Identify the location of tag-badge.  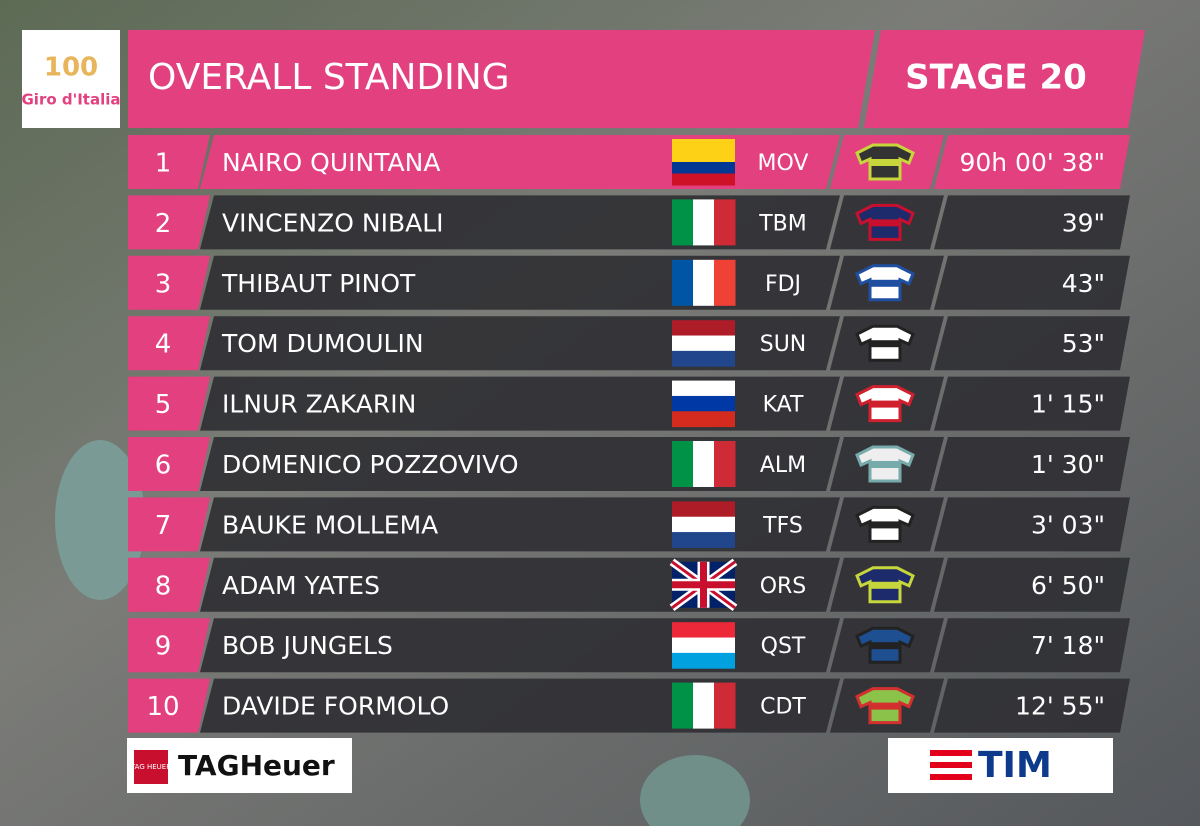
(151, 767).